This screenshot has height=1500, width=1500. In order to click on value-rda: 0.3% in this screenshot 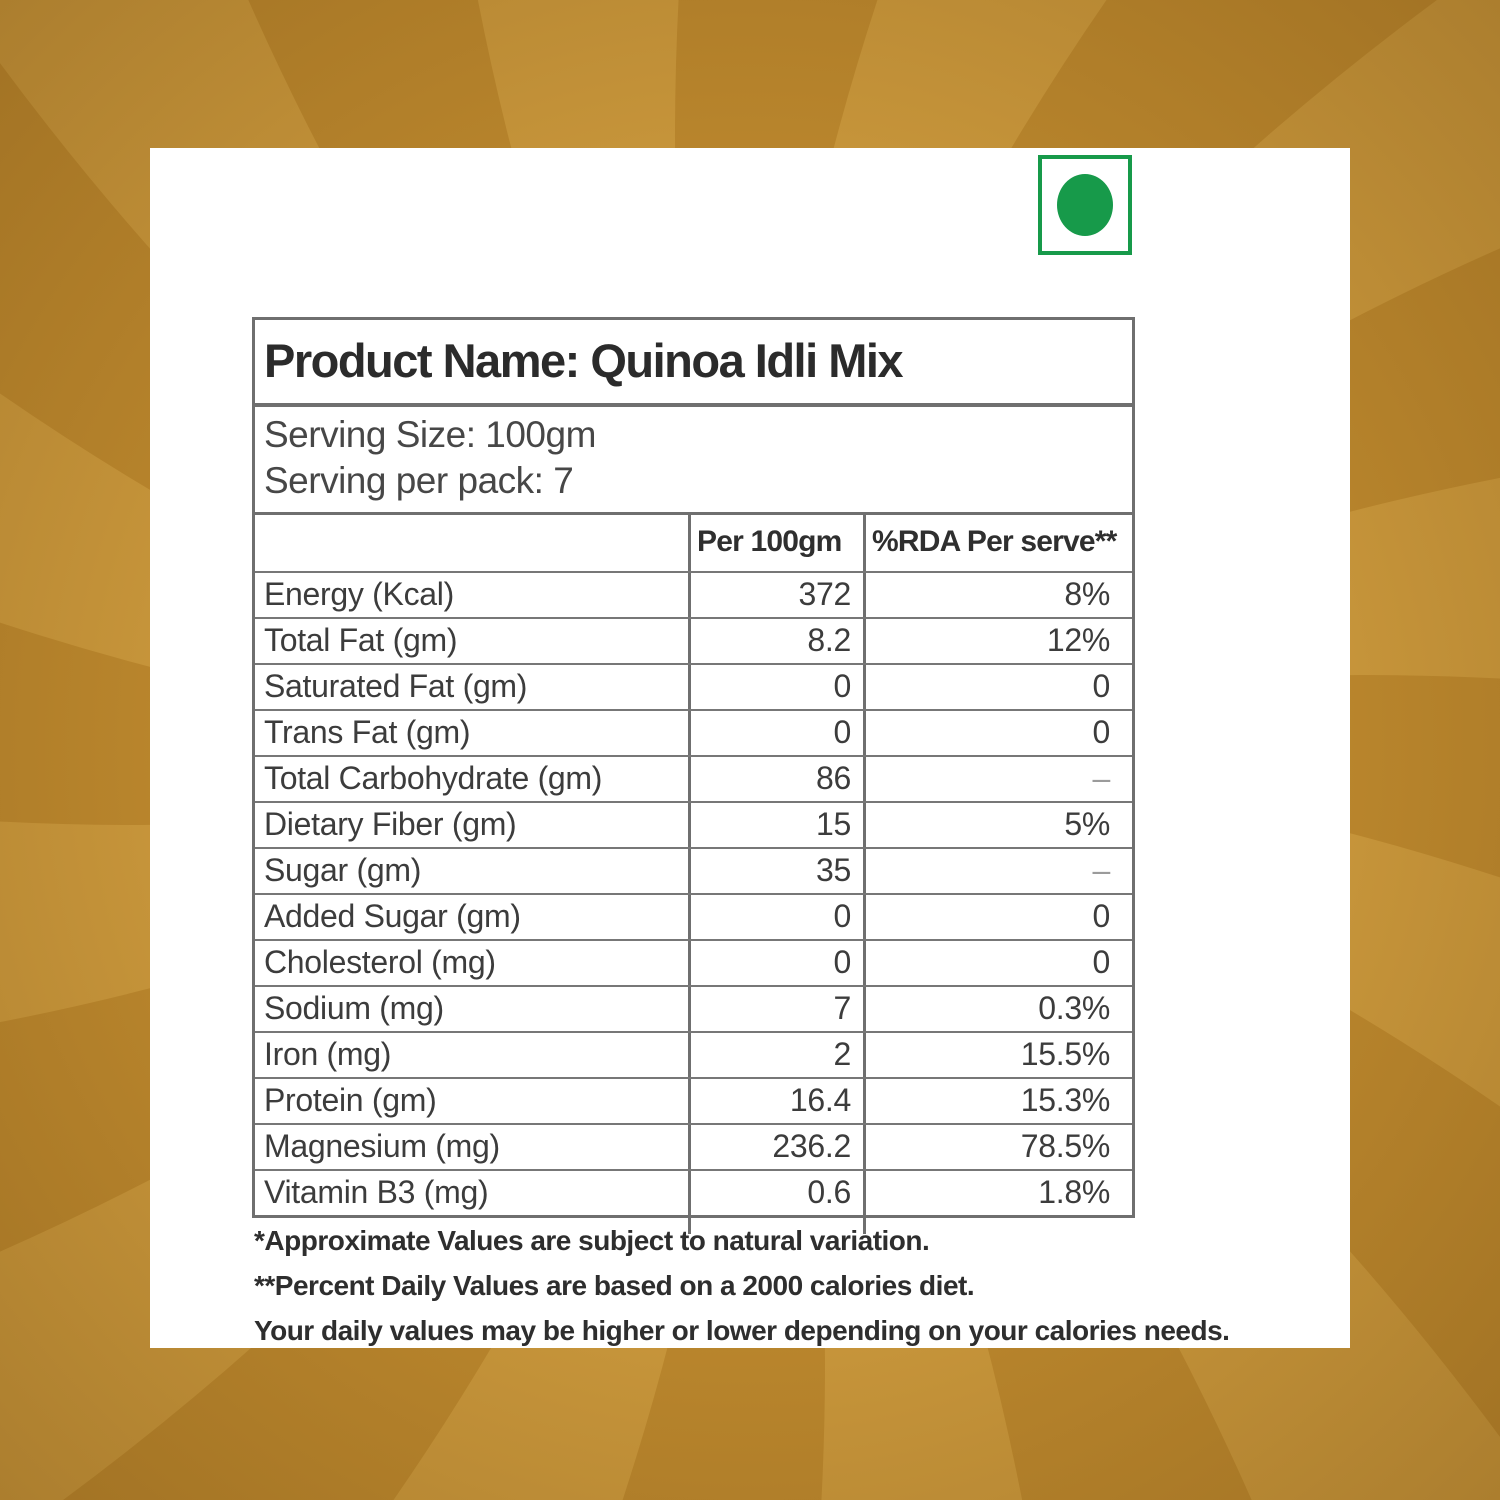, I will do `click(997, 1009)`.